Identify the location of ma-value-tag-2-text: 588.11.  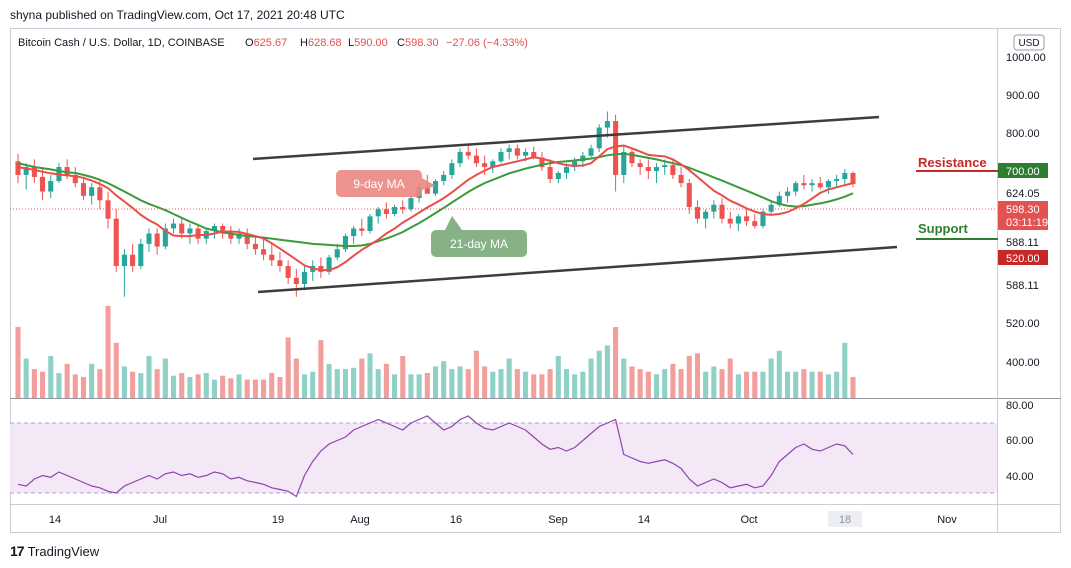
(1022, 243).